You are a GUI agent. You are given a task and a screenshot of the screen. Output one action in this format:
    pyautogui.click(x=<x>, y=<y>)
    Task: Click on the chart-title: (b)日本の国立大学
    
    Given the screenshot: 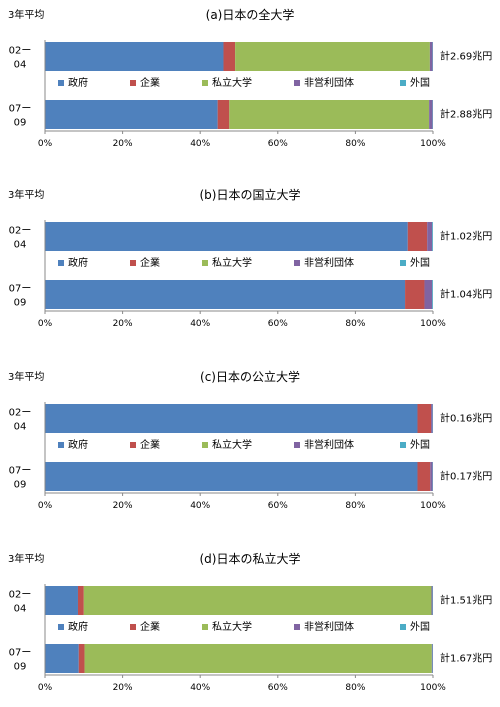 What is the action you would take?
    pyautogui.click(x=250, y=194)
    